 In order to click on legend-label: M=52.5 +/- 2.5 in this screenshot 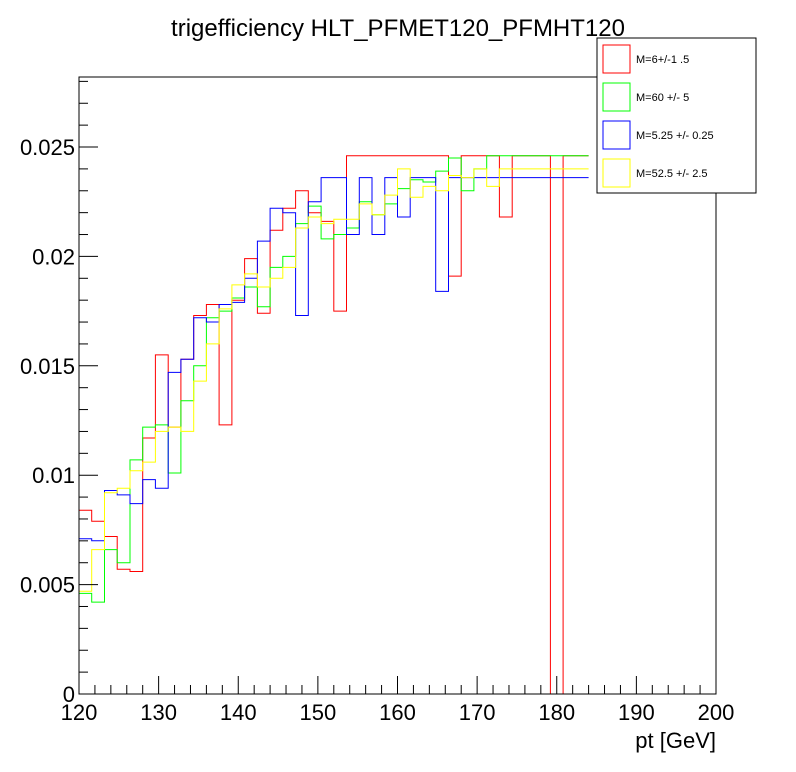, I will do `click(672, 174)`.